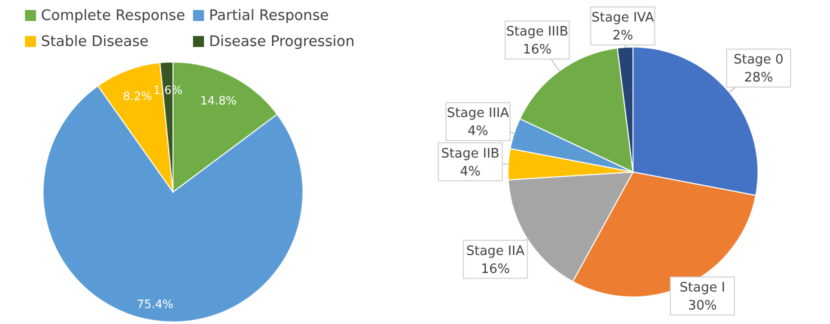 The width and height of the screenshot is (830, 324). What do you see at coordinates (759, 78) in the screenshot?
I see `data-label: 28%` at bounding box center [759, 78].